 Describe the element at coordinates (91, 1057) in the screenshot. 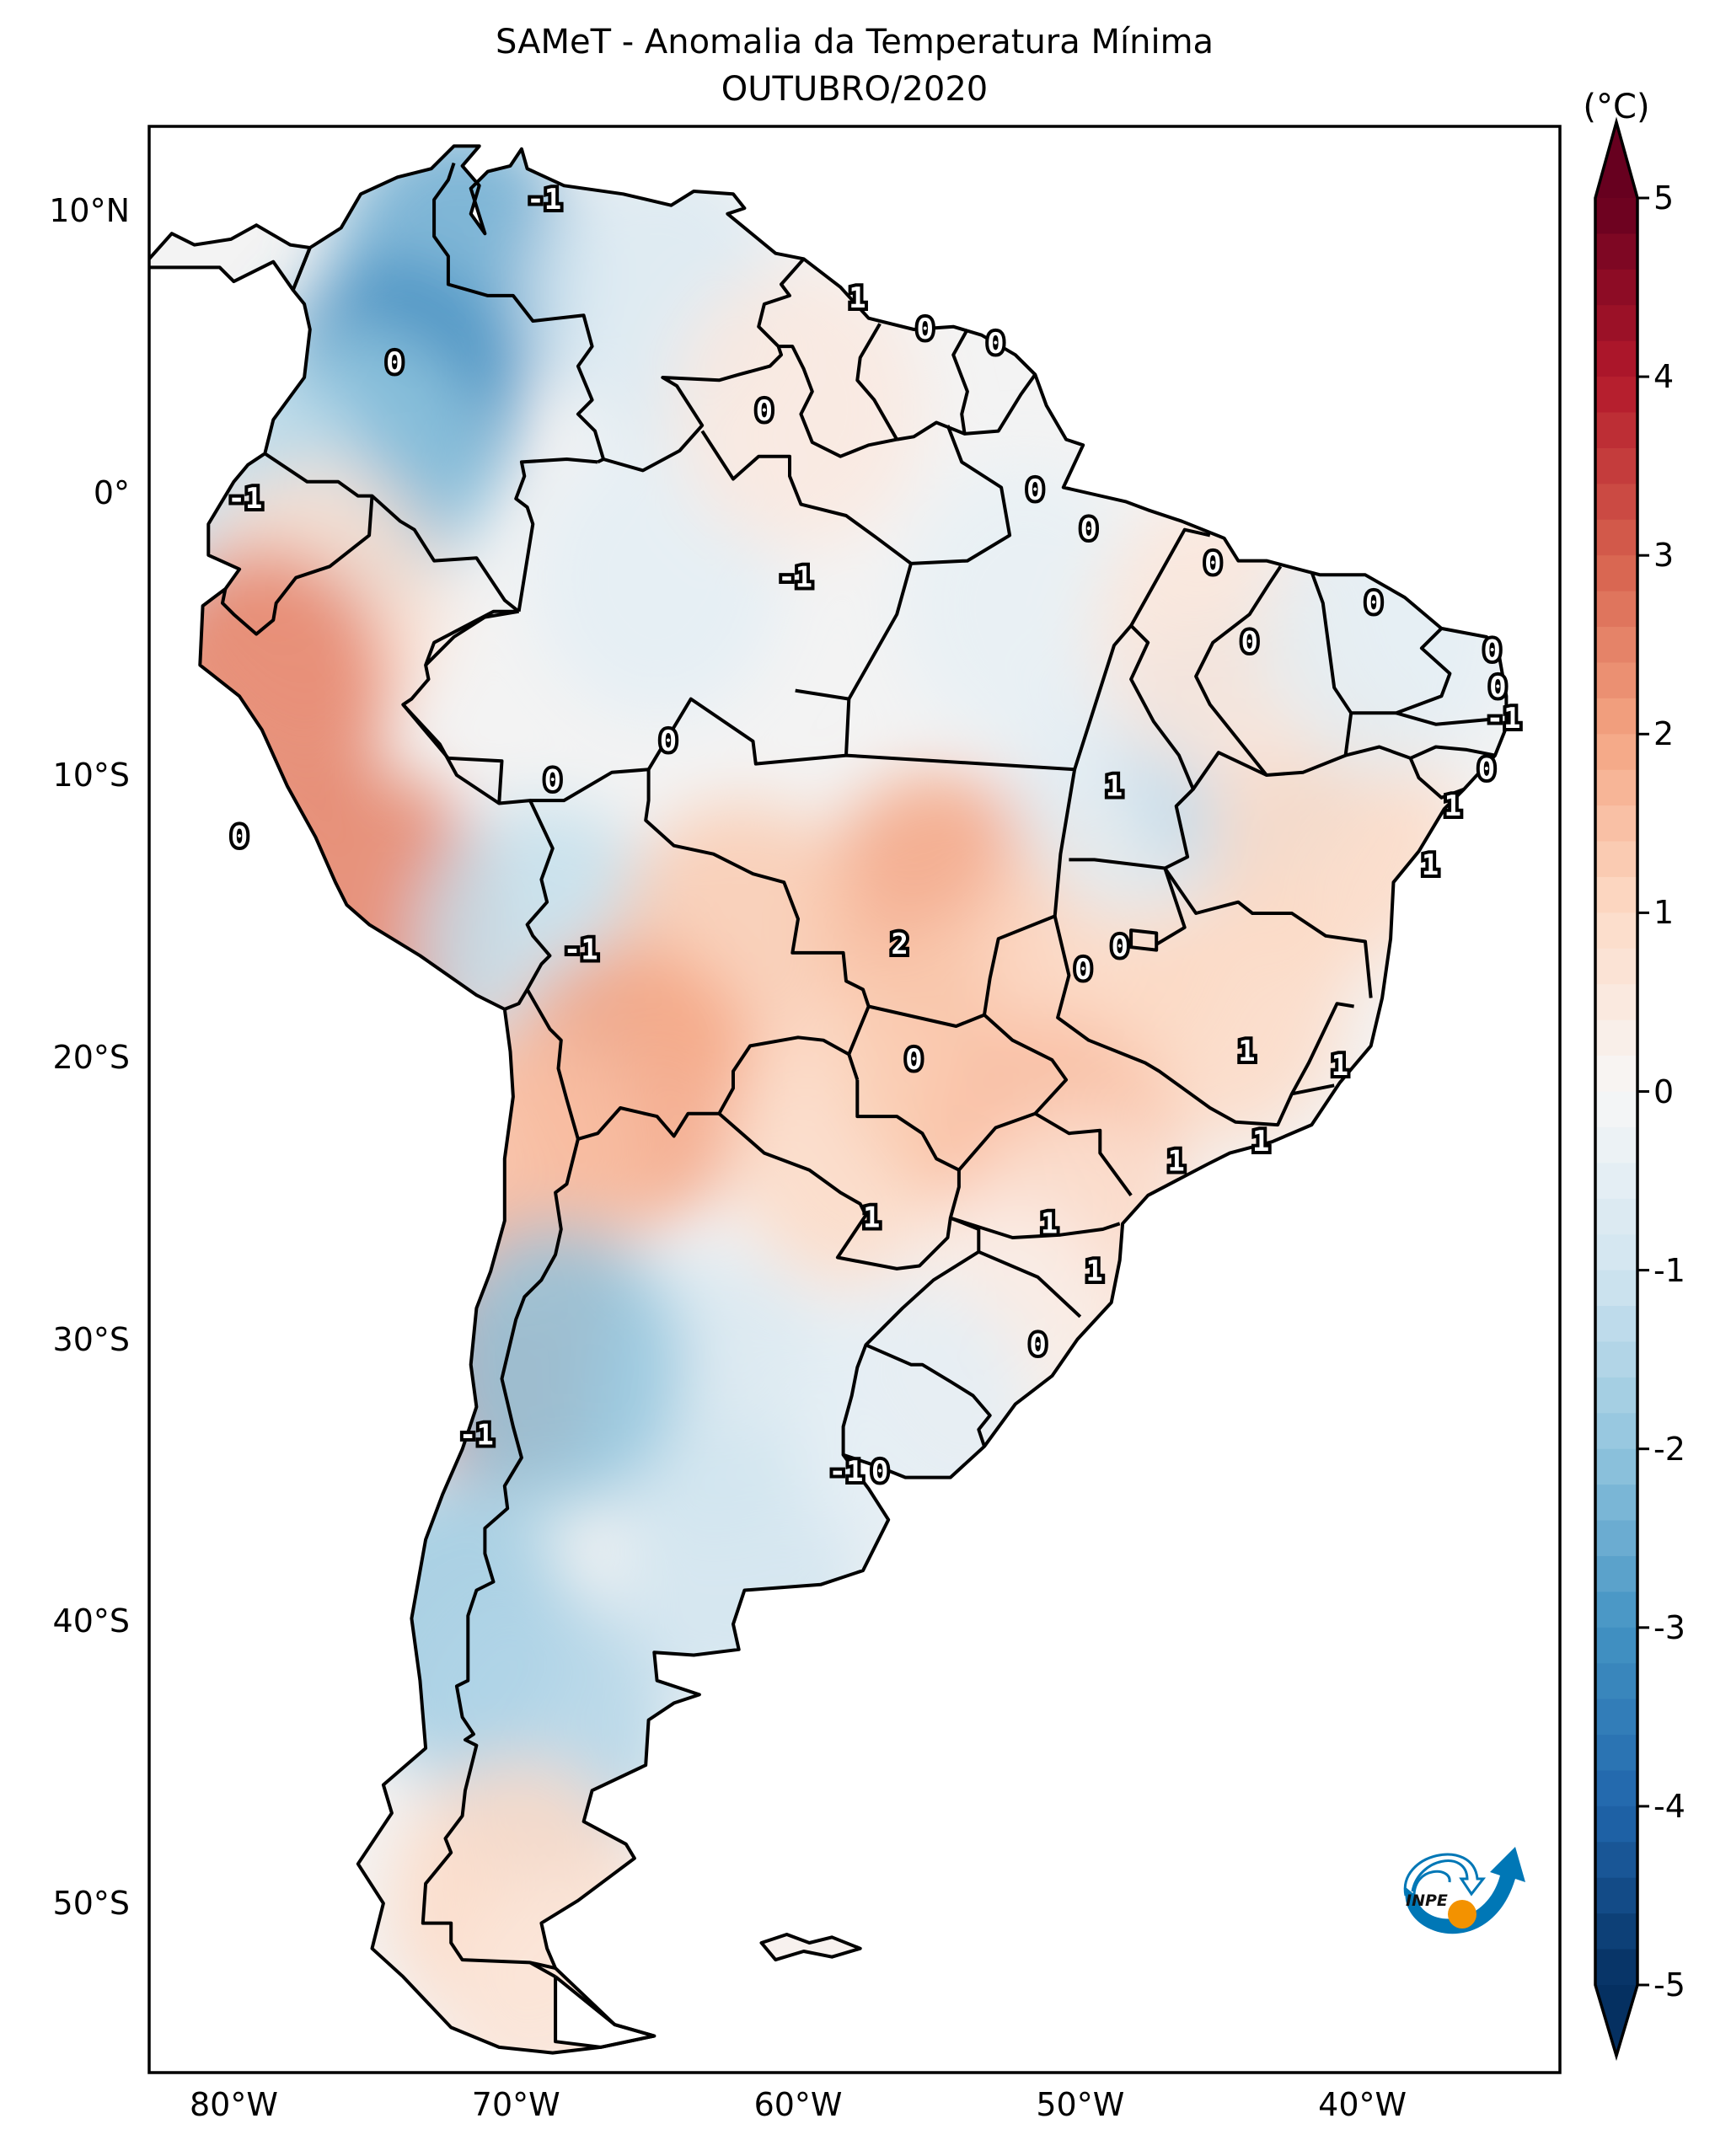

I see `lat-tick-label: 20°S` at that location.